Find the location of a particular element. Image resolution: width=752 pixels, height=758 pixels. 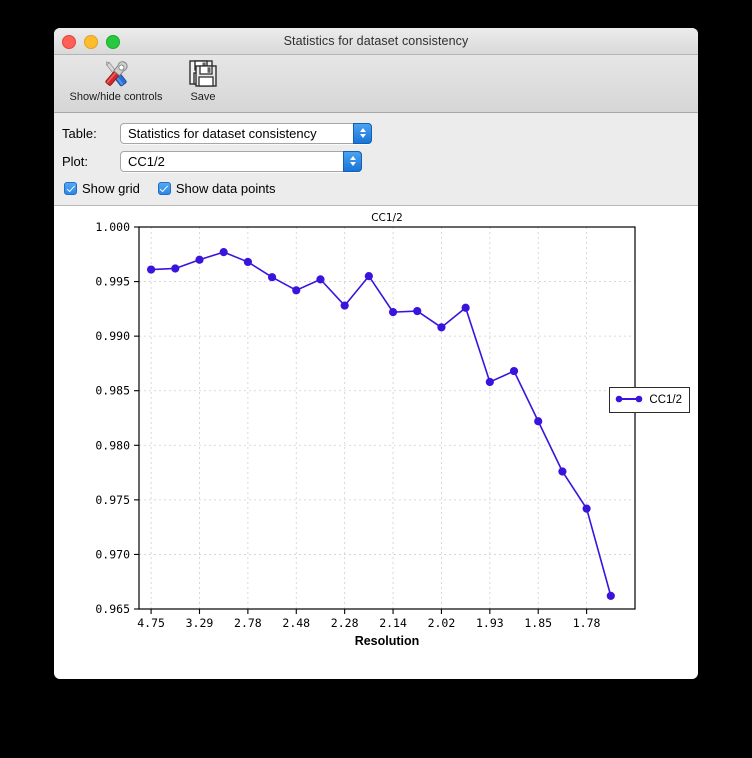

floppy-disk-save-icon is located at coordinates (203, 74).